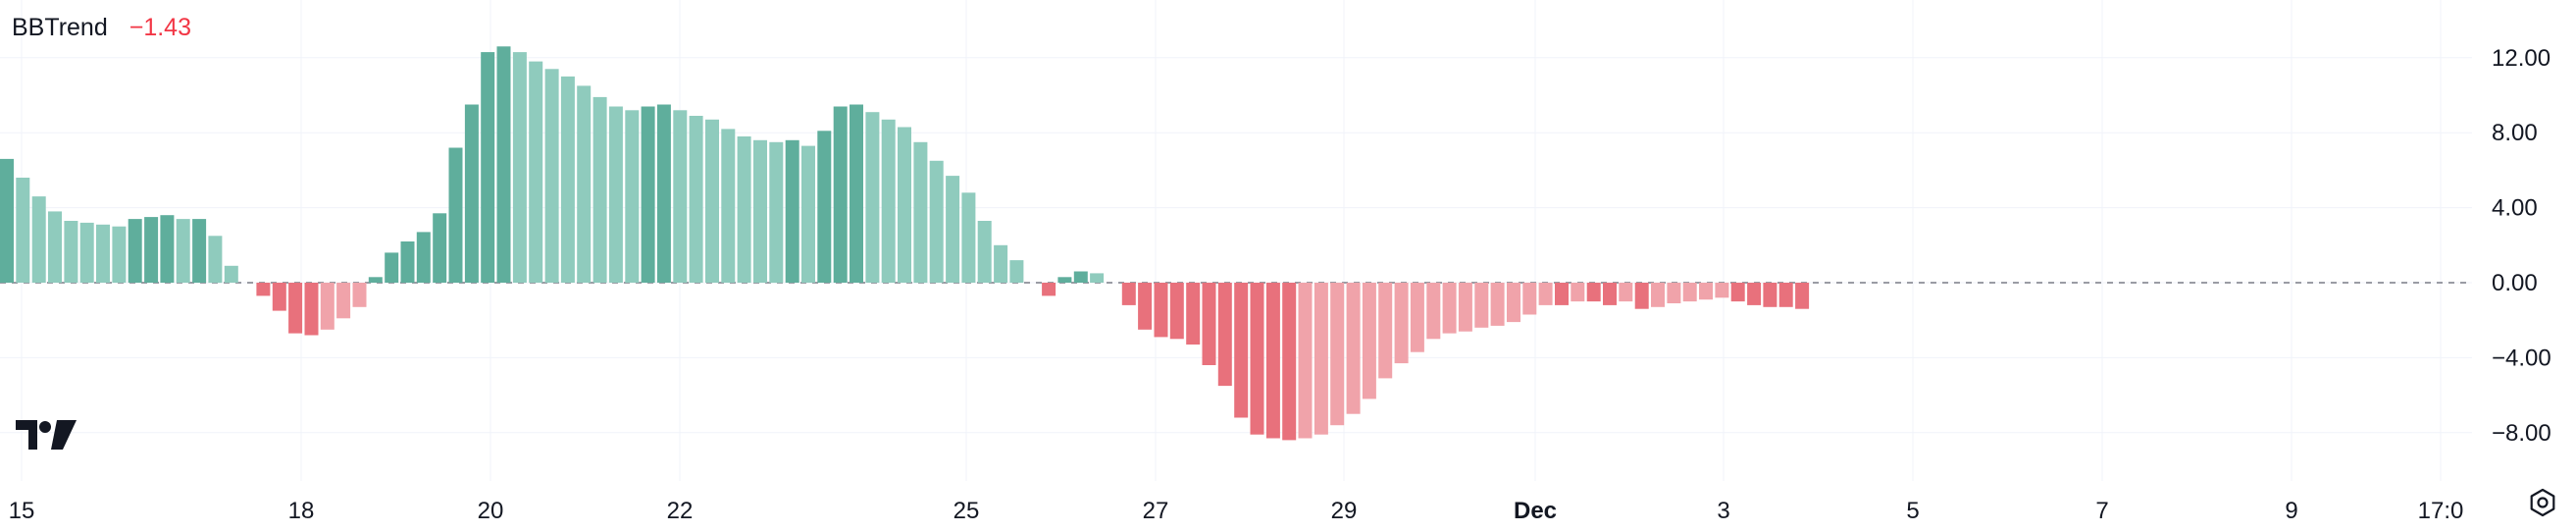  Describe the element at coordinates (680, 511) in the screenshot. I see `x-tick-label-3: 22` at that location.